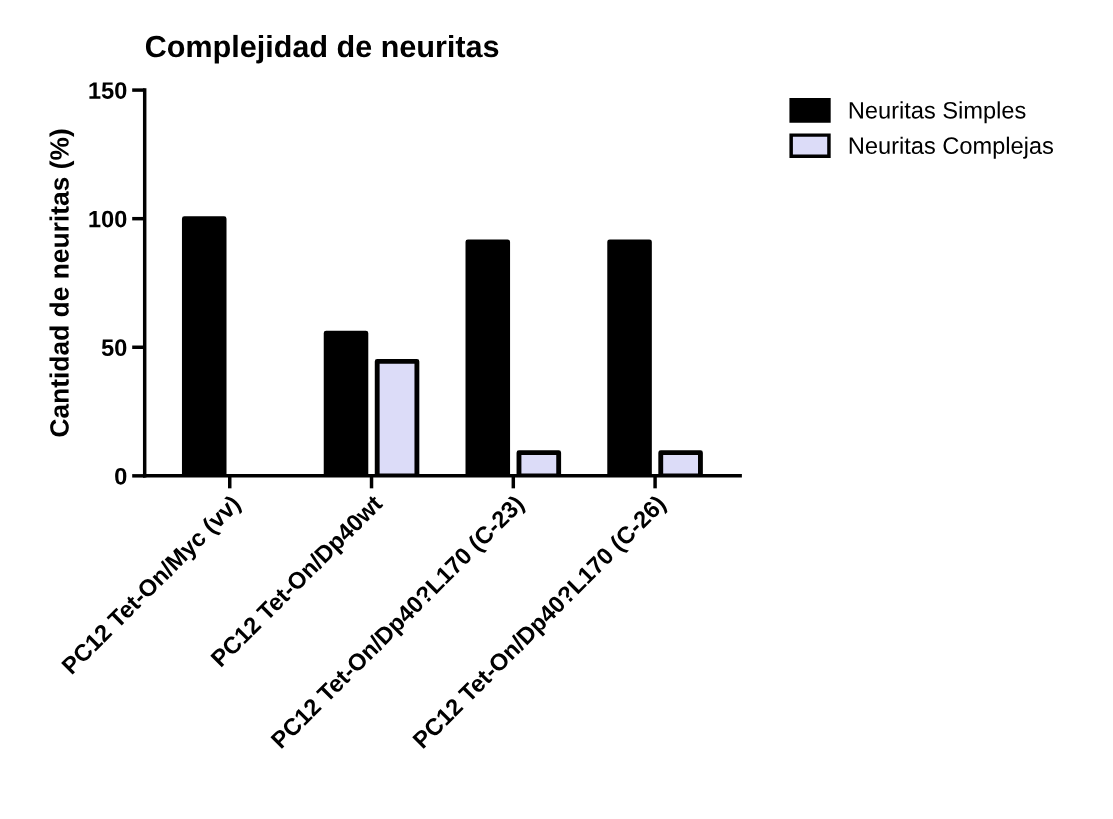 The image size is (1113, 819). Describe the element at coordinates (322, 49) in the screenshot. I see `chart-title: Complejidad de neuritas` at that location.